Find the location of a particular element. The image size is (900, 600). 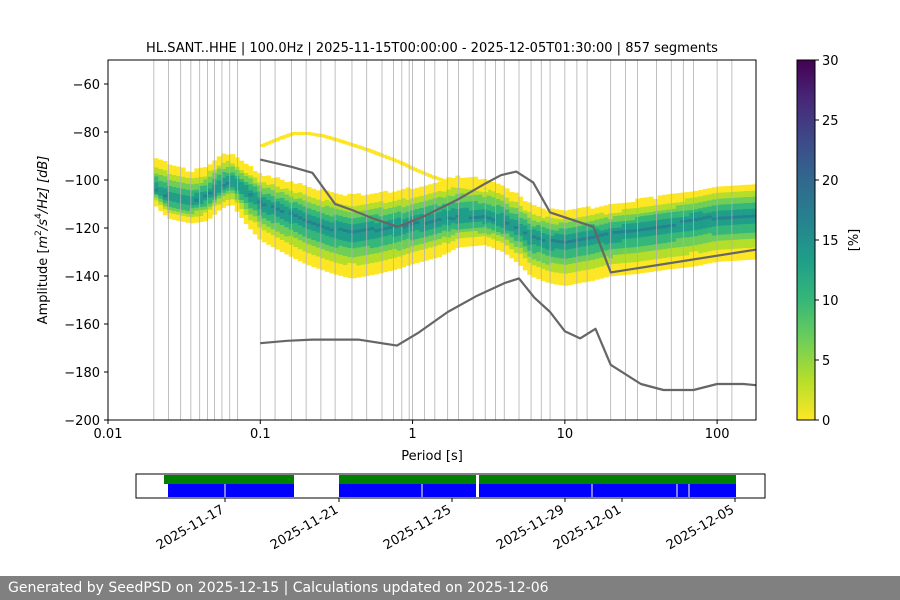

y-tick-label: −160 is located at coordinates (82, 325).